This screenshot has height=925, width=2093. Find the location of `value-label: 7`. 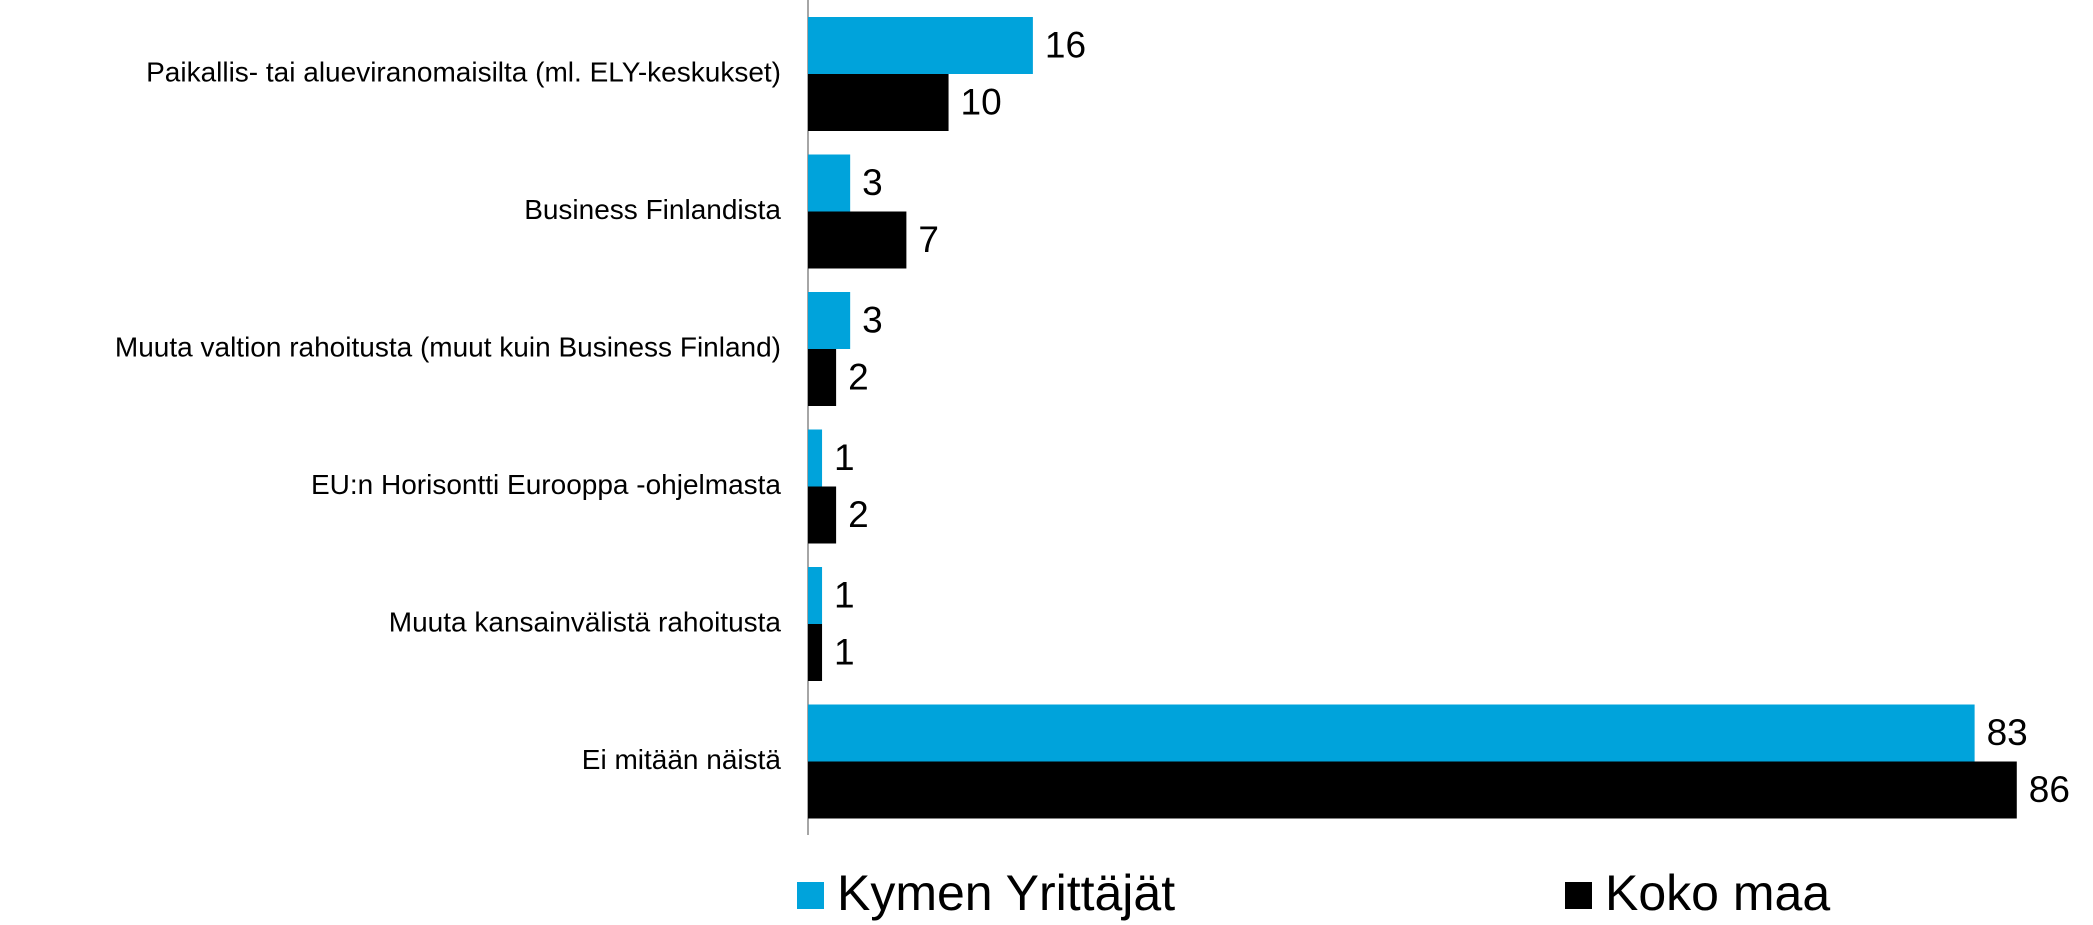

value-label: 7 is located at coordinates (928, 239).